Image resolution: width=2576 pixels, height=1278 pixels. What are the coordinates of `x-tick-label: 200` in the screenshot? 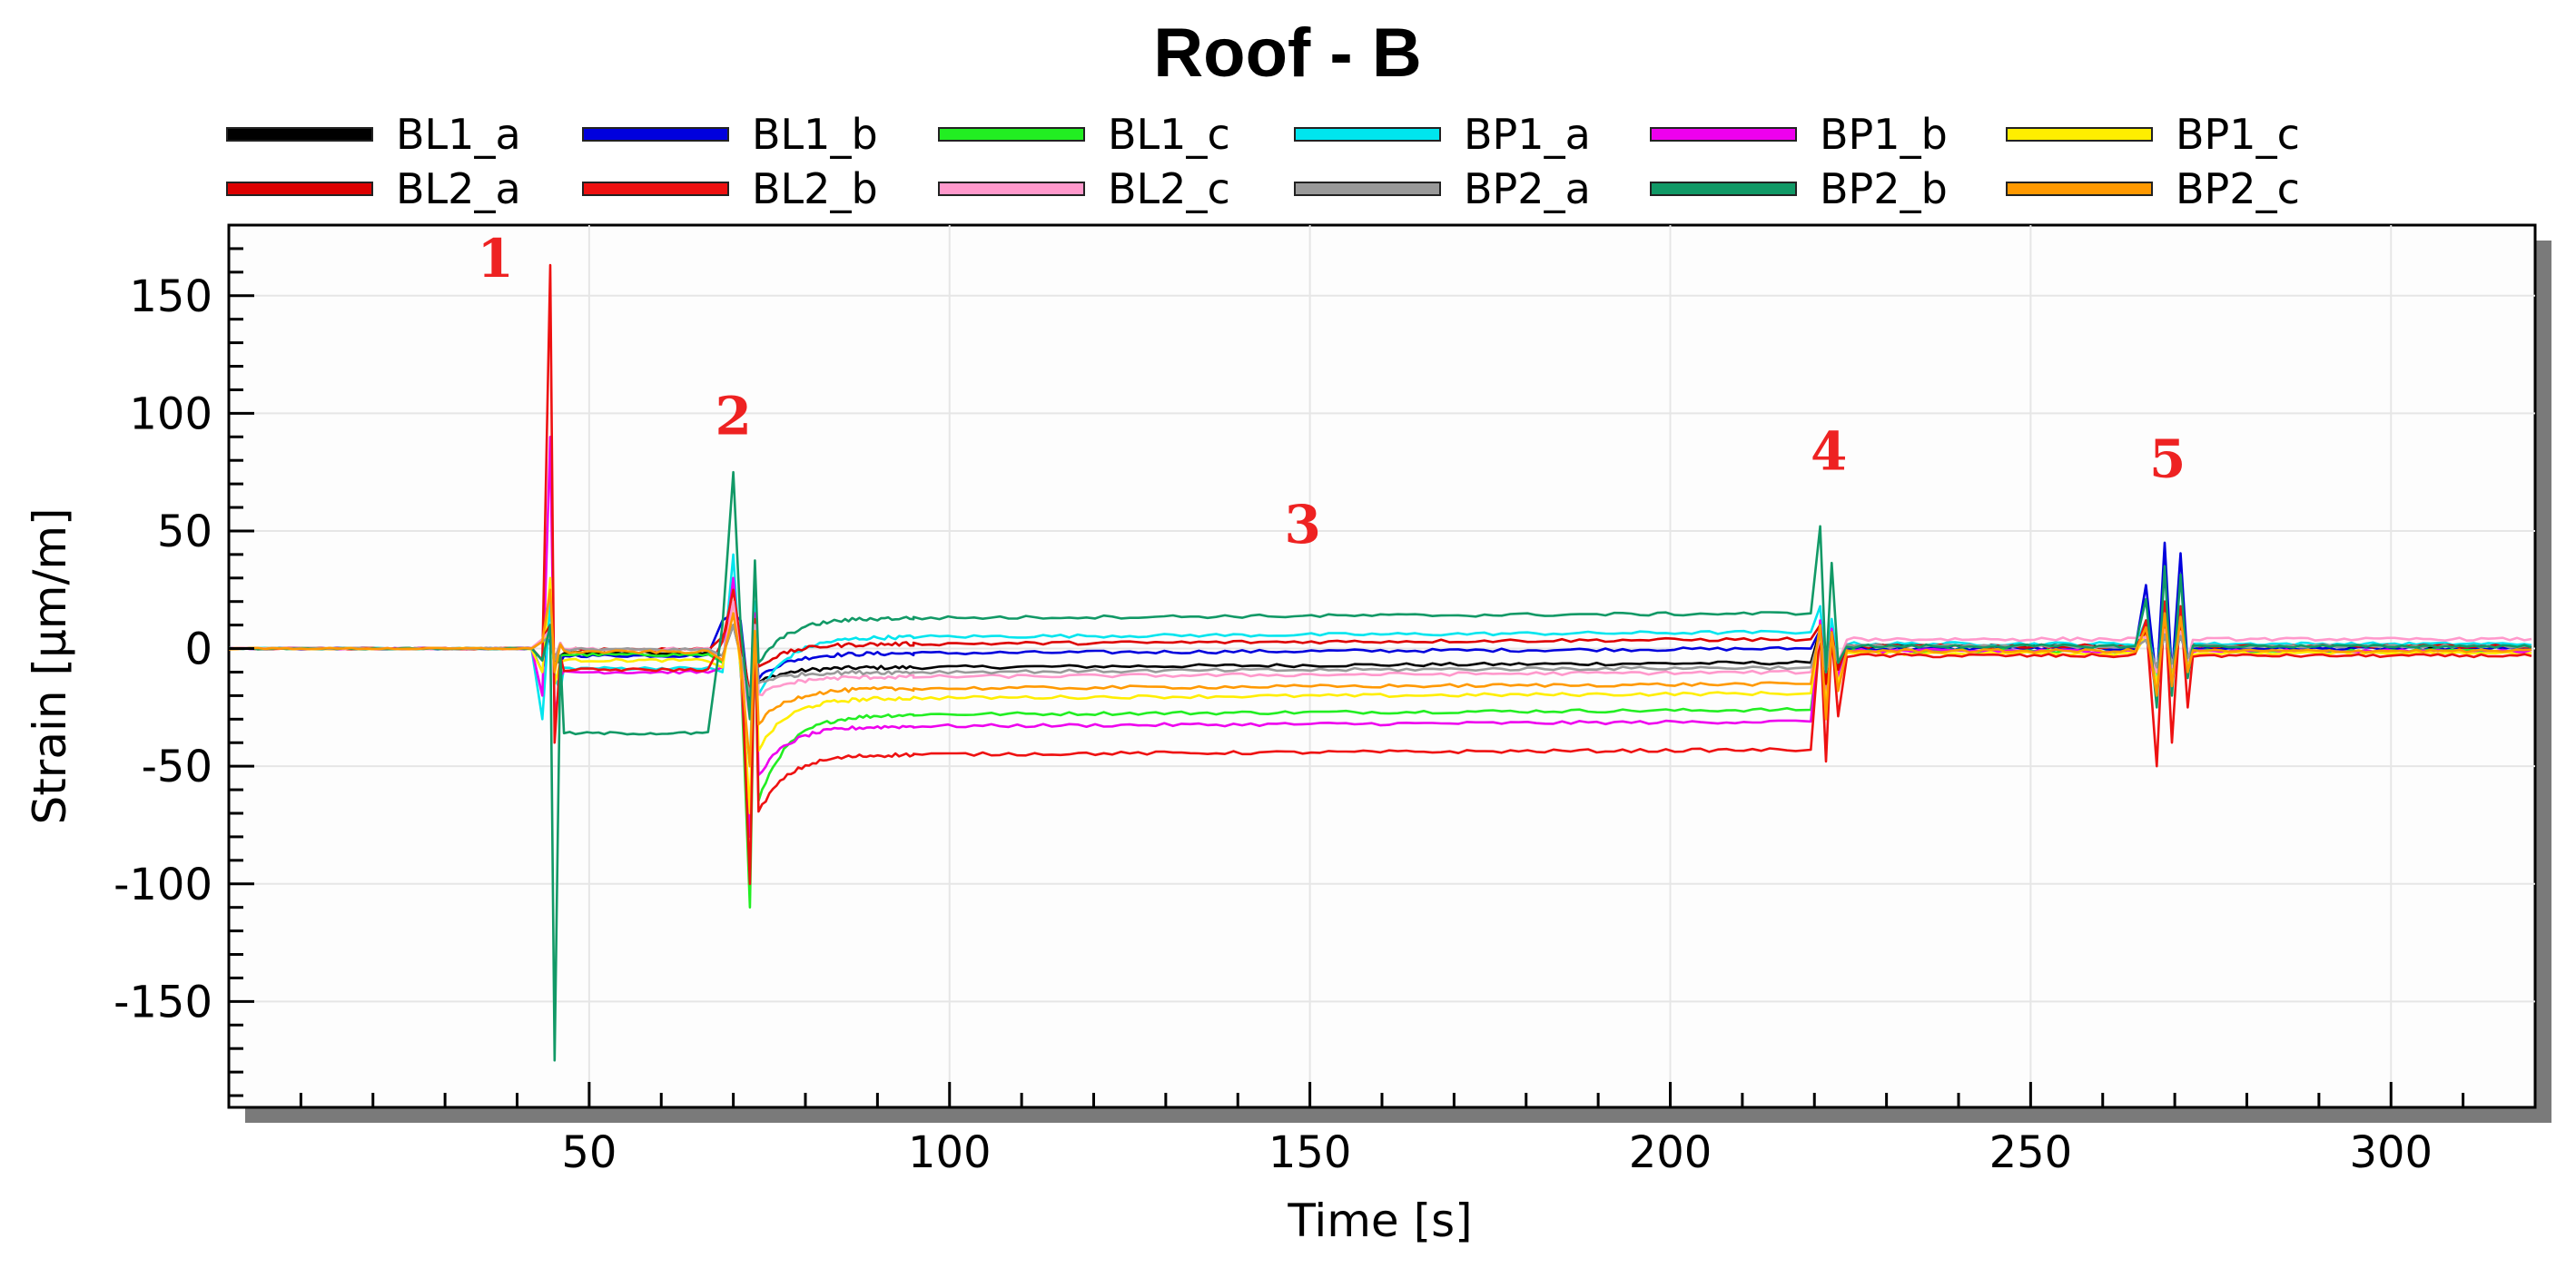 It's located at (1670, 1152).